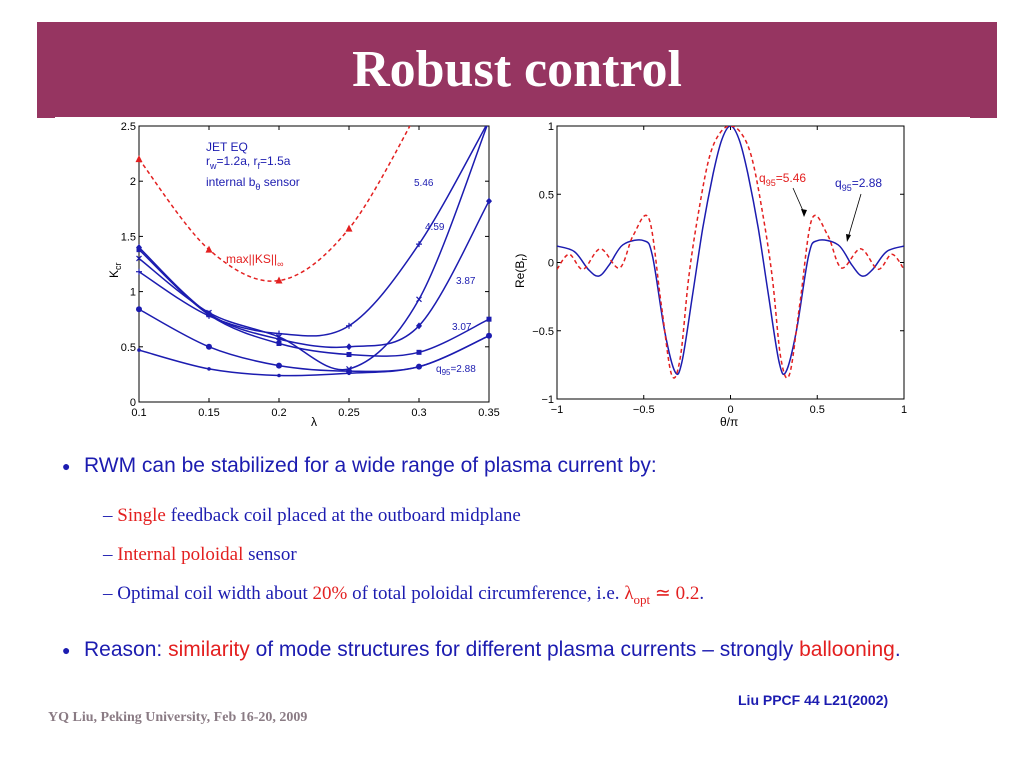  Describe the element at coordinates (847, 649) in the screenshot. I see `reason-highlight-2: ballooning` at that location.